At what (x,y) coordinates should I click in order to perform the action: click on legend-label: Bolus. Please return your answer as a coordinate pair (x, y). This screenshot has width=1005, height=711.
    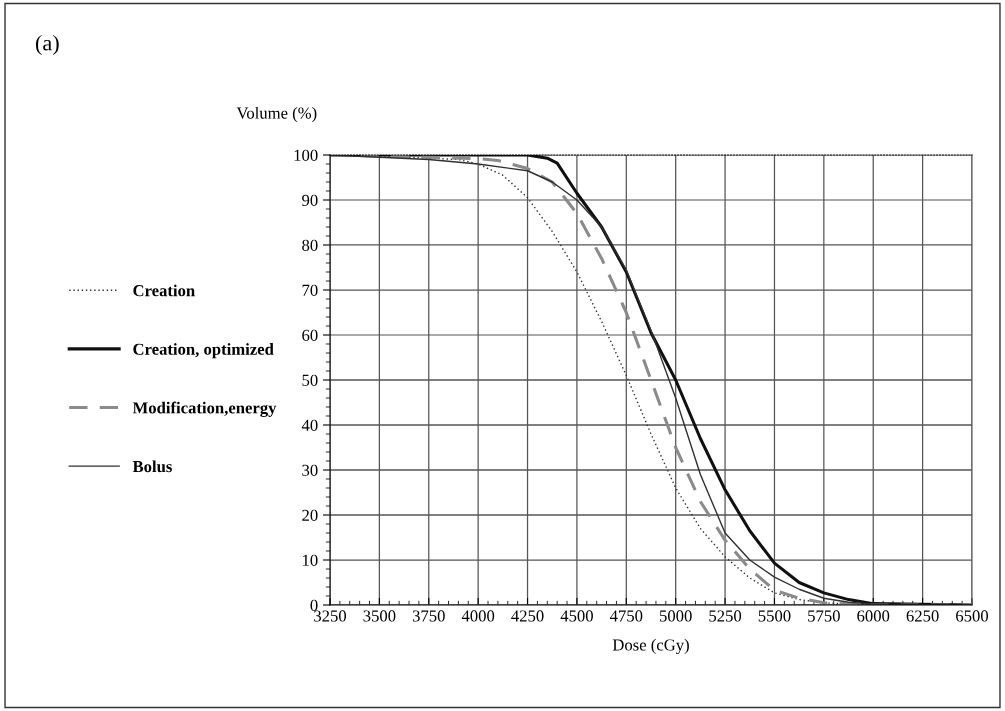
    Looking at the image, I should click on (152, 466).